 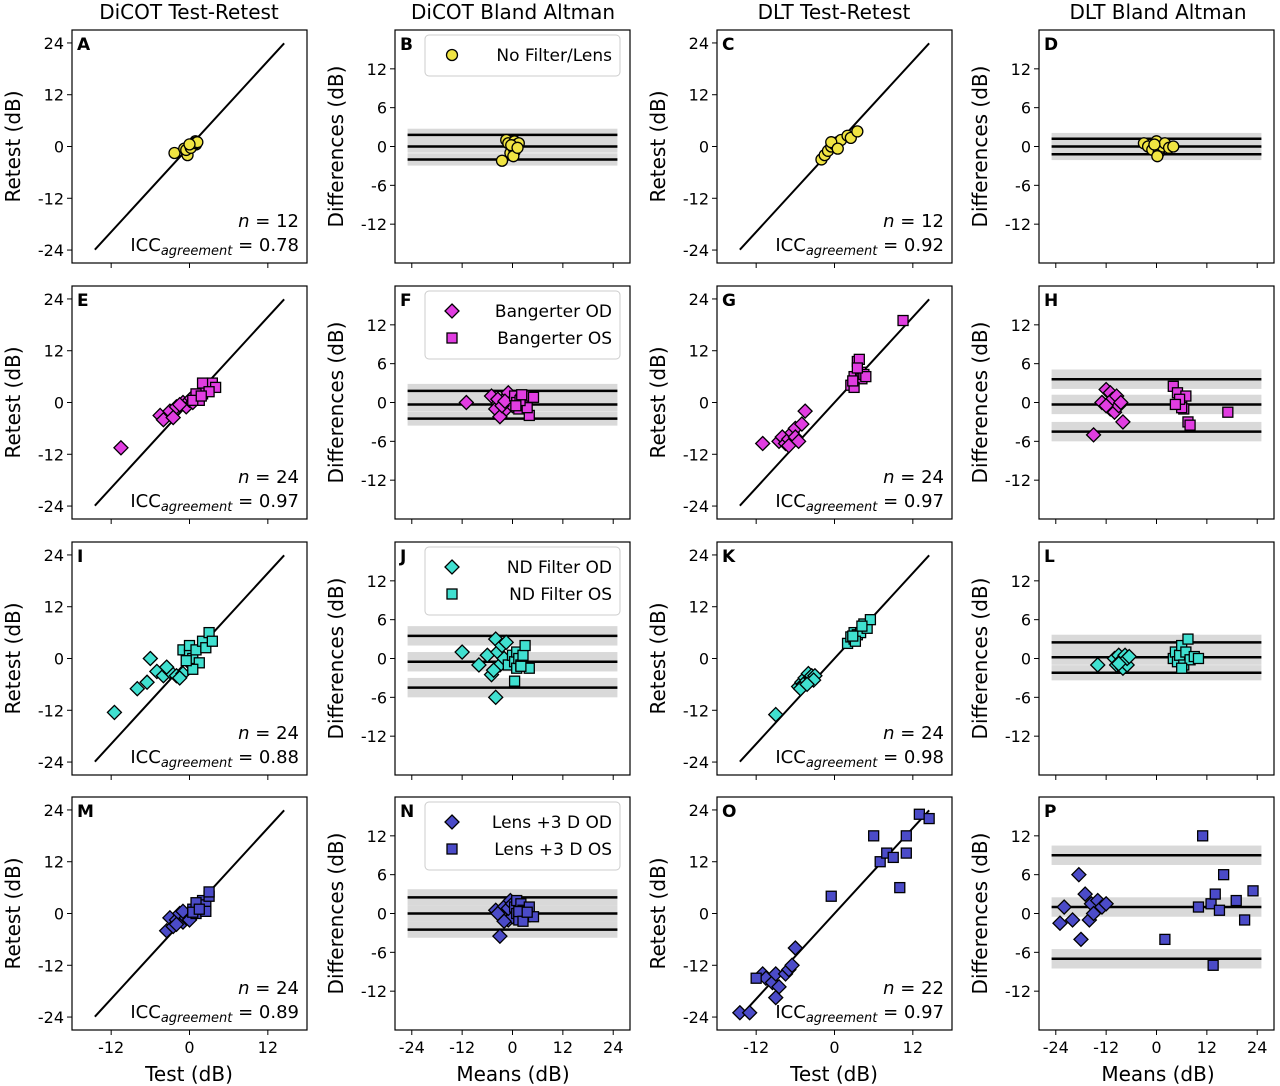 I want to click on plot-area-f, so click(x=512, y=404).